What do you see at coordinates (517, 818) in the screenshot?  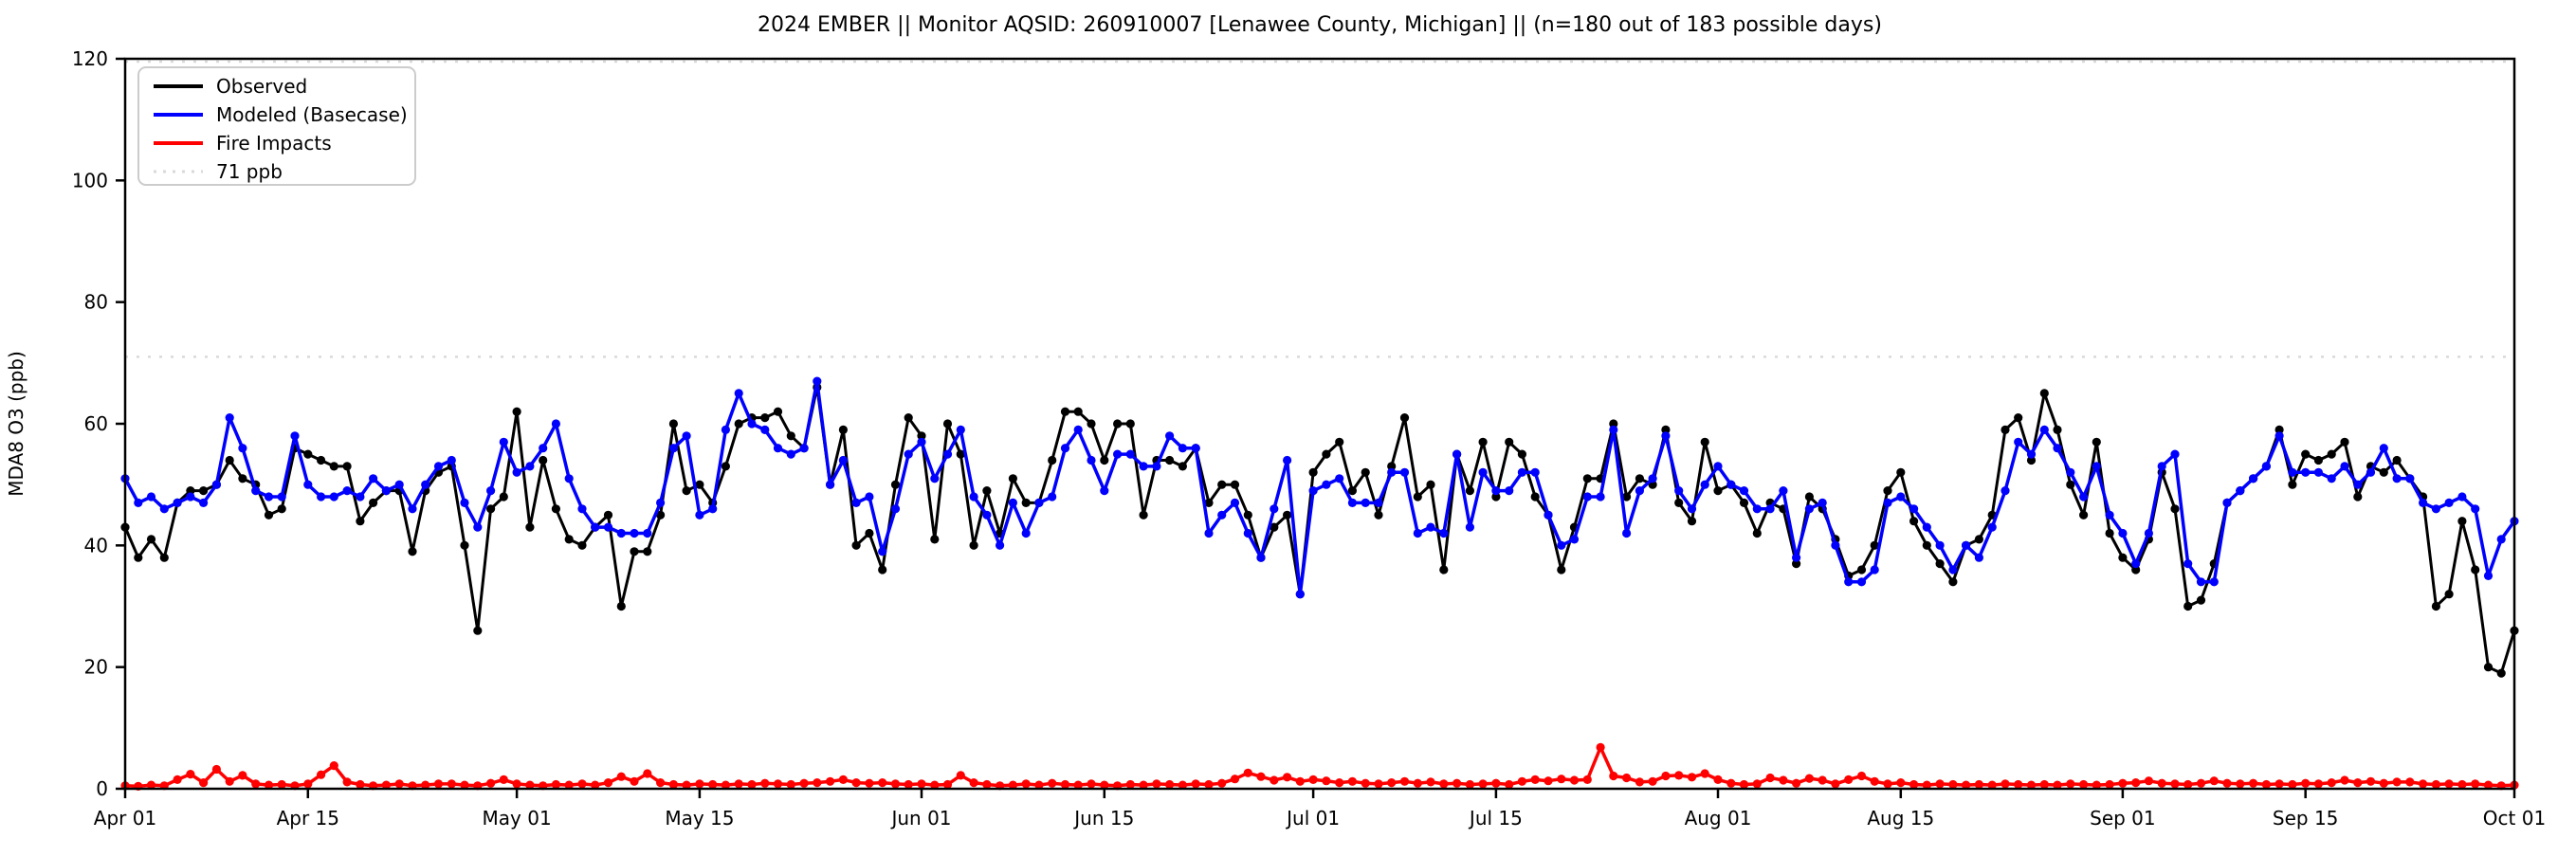 I see `x-tick-label: May 01` at bounding box center [517, 818].